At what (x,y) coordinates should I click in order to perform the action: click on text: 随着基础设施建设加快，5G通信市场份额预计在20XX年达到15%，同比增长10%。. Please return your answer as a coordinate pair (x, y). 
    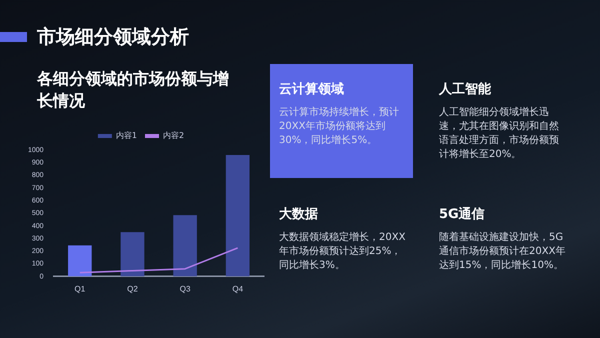
    Looking at the image, I should click on (502, 252).